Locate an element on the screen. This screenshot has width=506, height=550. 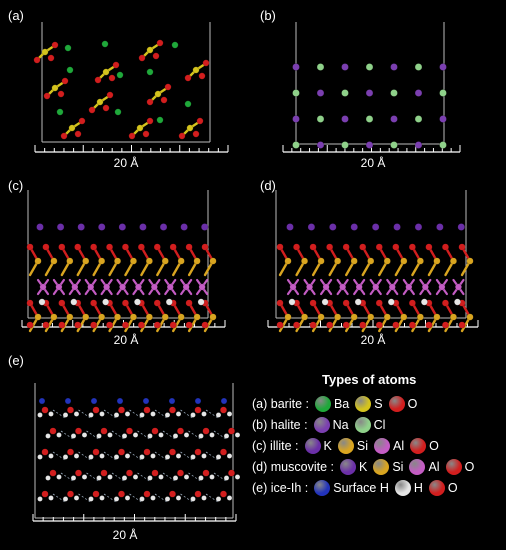
panel-e-label: (e) is located at coordinates (16, 360).